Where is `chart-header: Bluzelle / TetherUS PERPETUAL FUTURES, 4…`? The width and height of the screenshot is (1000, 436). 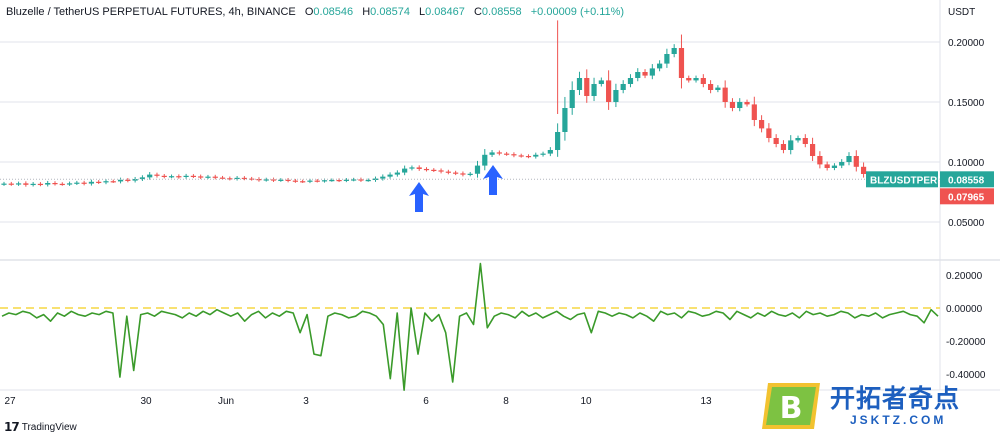
chart-header: Bluzelle / TetherUS PERPETUAL FUTURES, 4… is located at coordinates (315, 12).